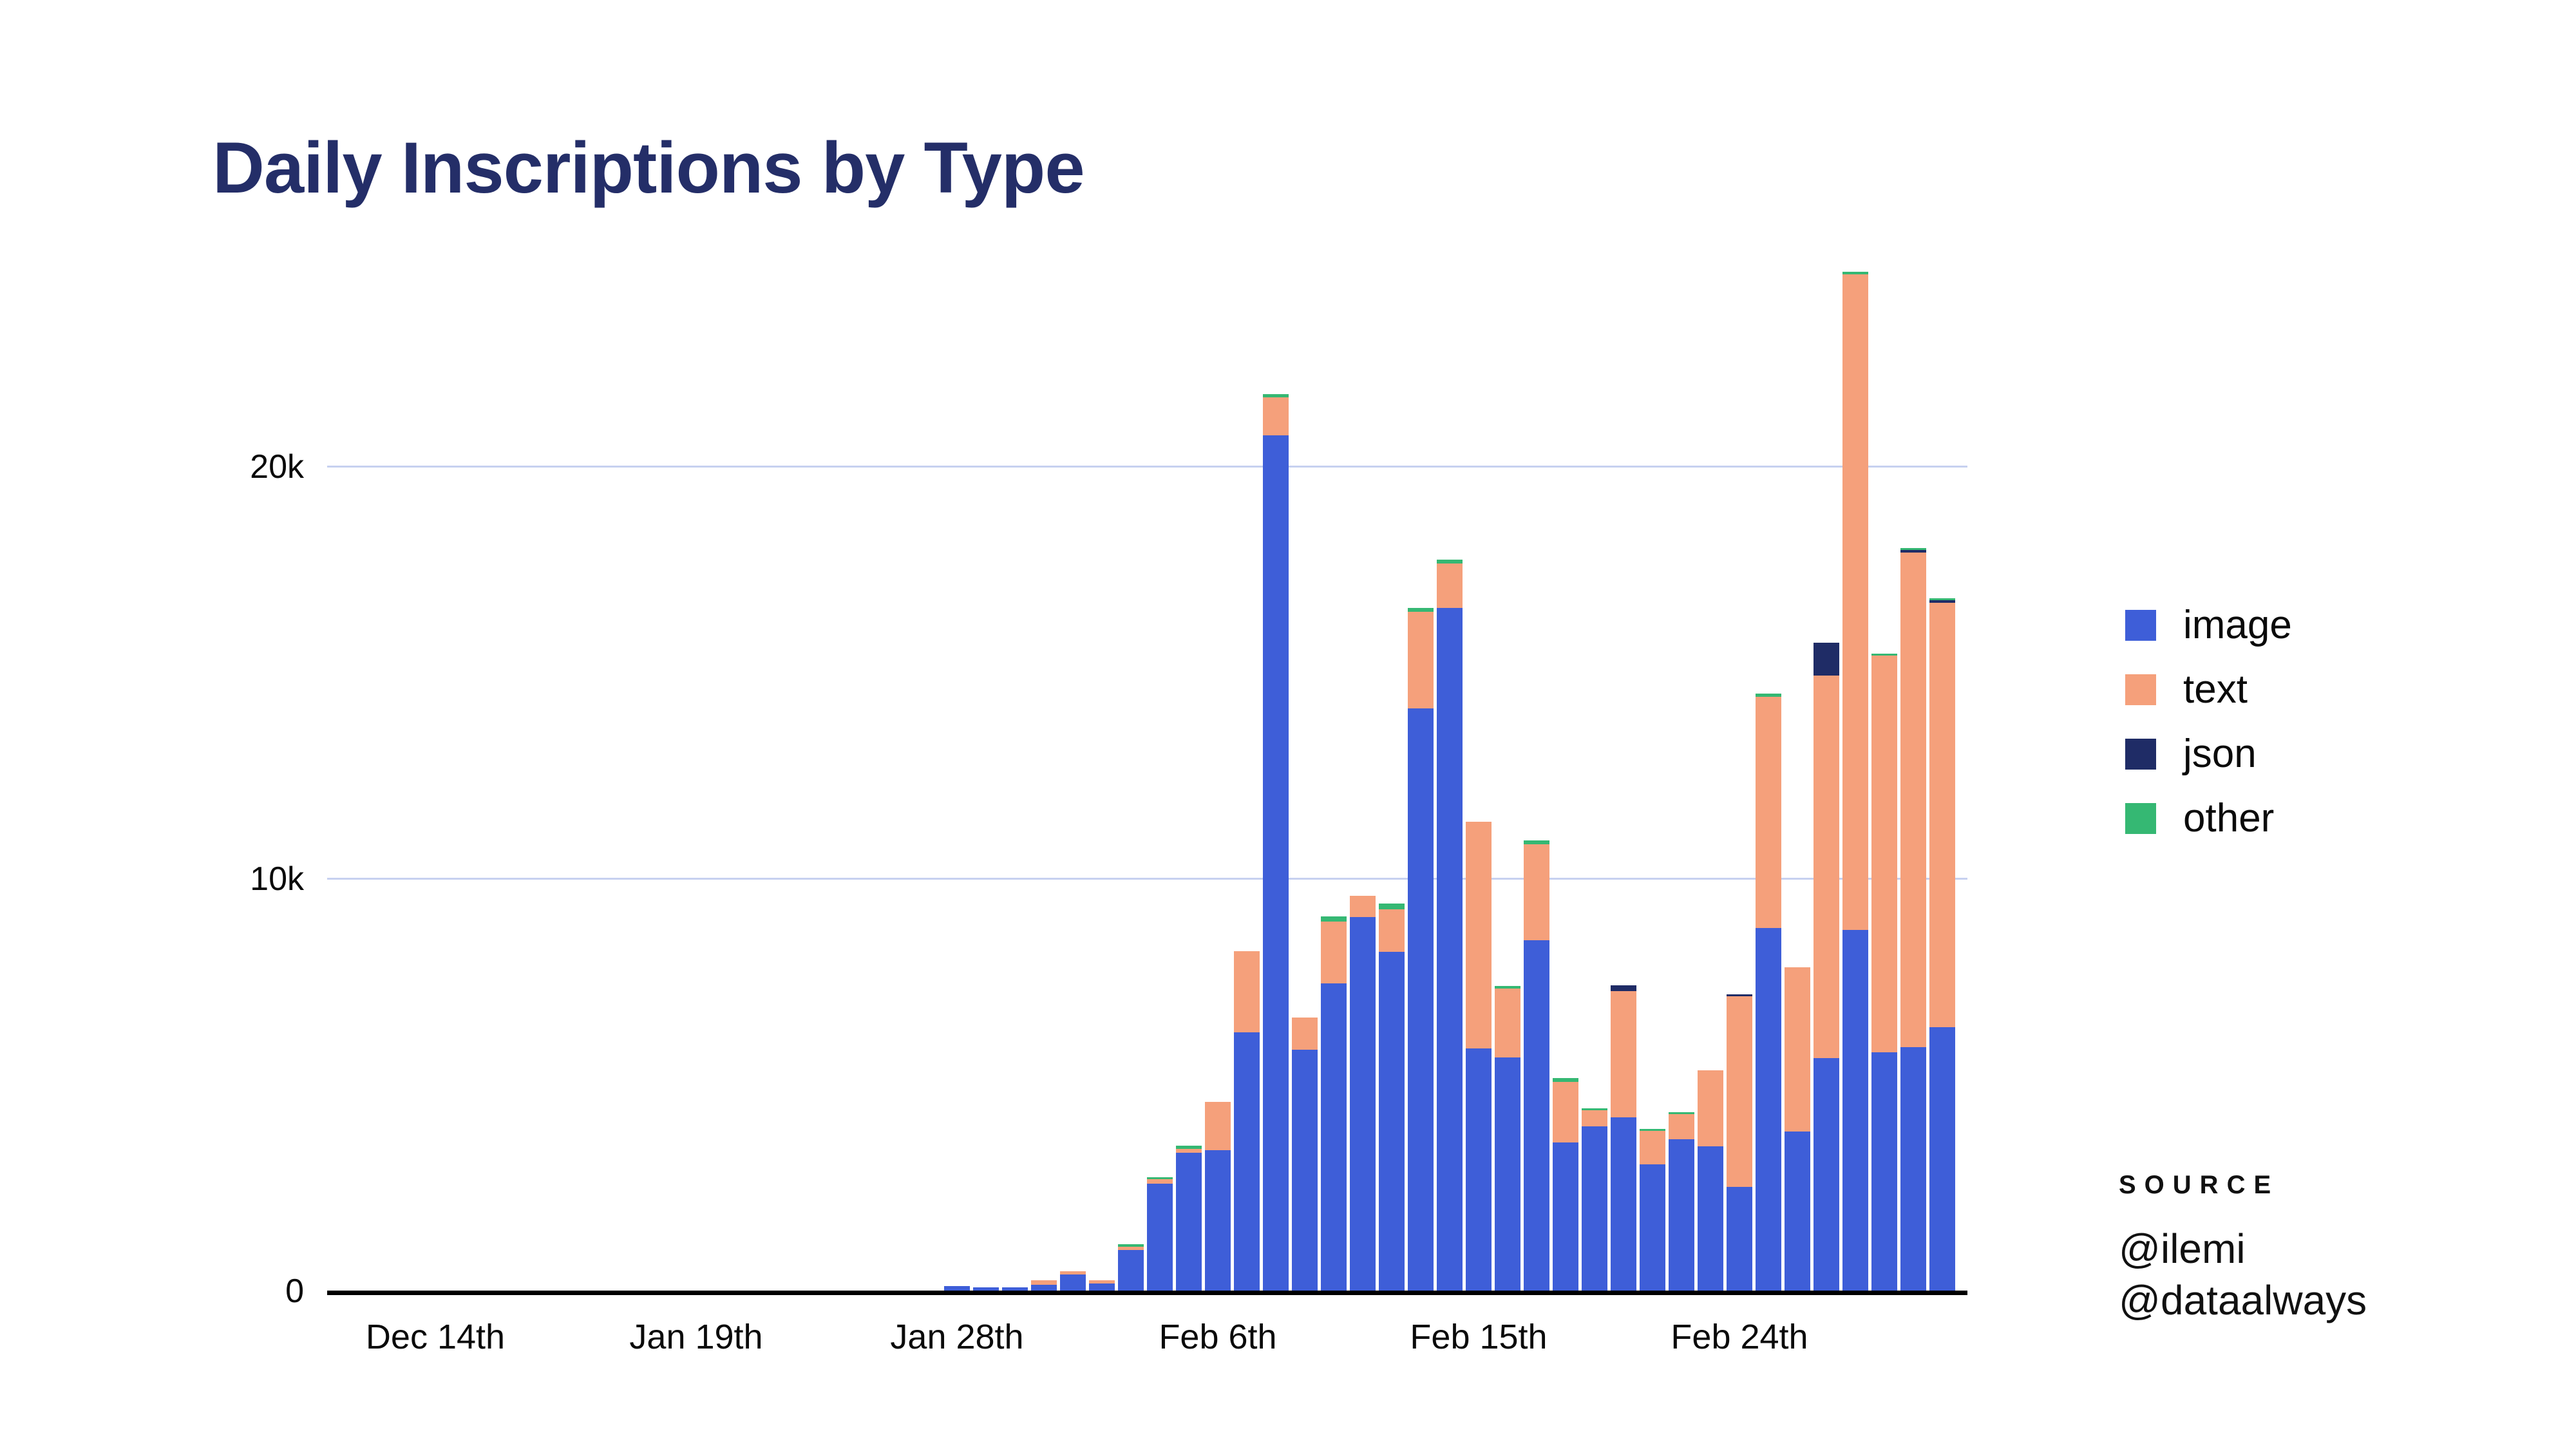 Image resolution: width=2576 pixels, height=1449 pixels. I want to click on bar-feb-23rd, so click(1710, 1180).